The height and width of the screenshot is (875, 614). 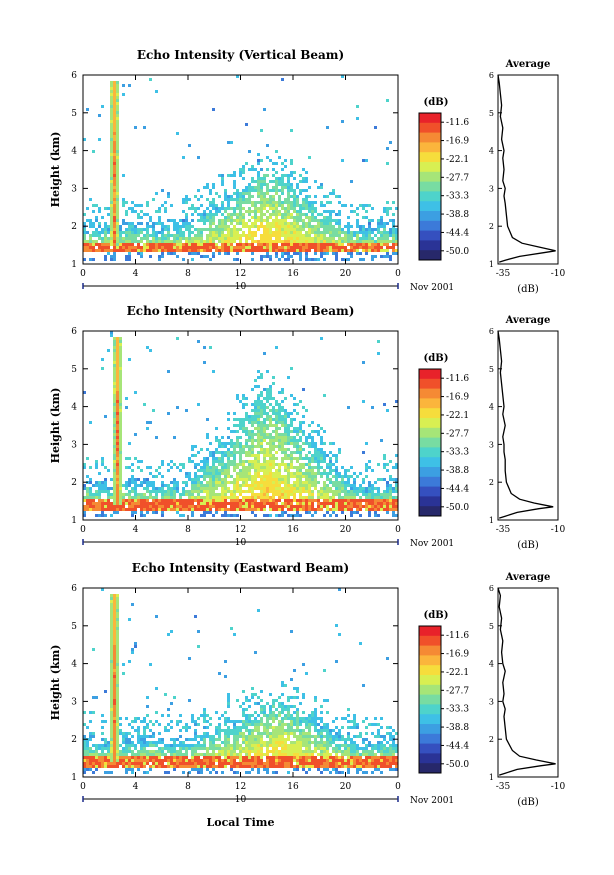 What do you see at coordinates (457, 197) in the screenshot?
I see `colorbar-tick-label: -33.3` at bounding box center [457, 197].